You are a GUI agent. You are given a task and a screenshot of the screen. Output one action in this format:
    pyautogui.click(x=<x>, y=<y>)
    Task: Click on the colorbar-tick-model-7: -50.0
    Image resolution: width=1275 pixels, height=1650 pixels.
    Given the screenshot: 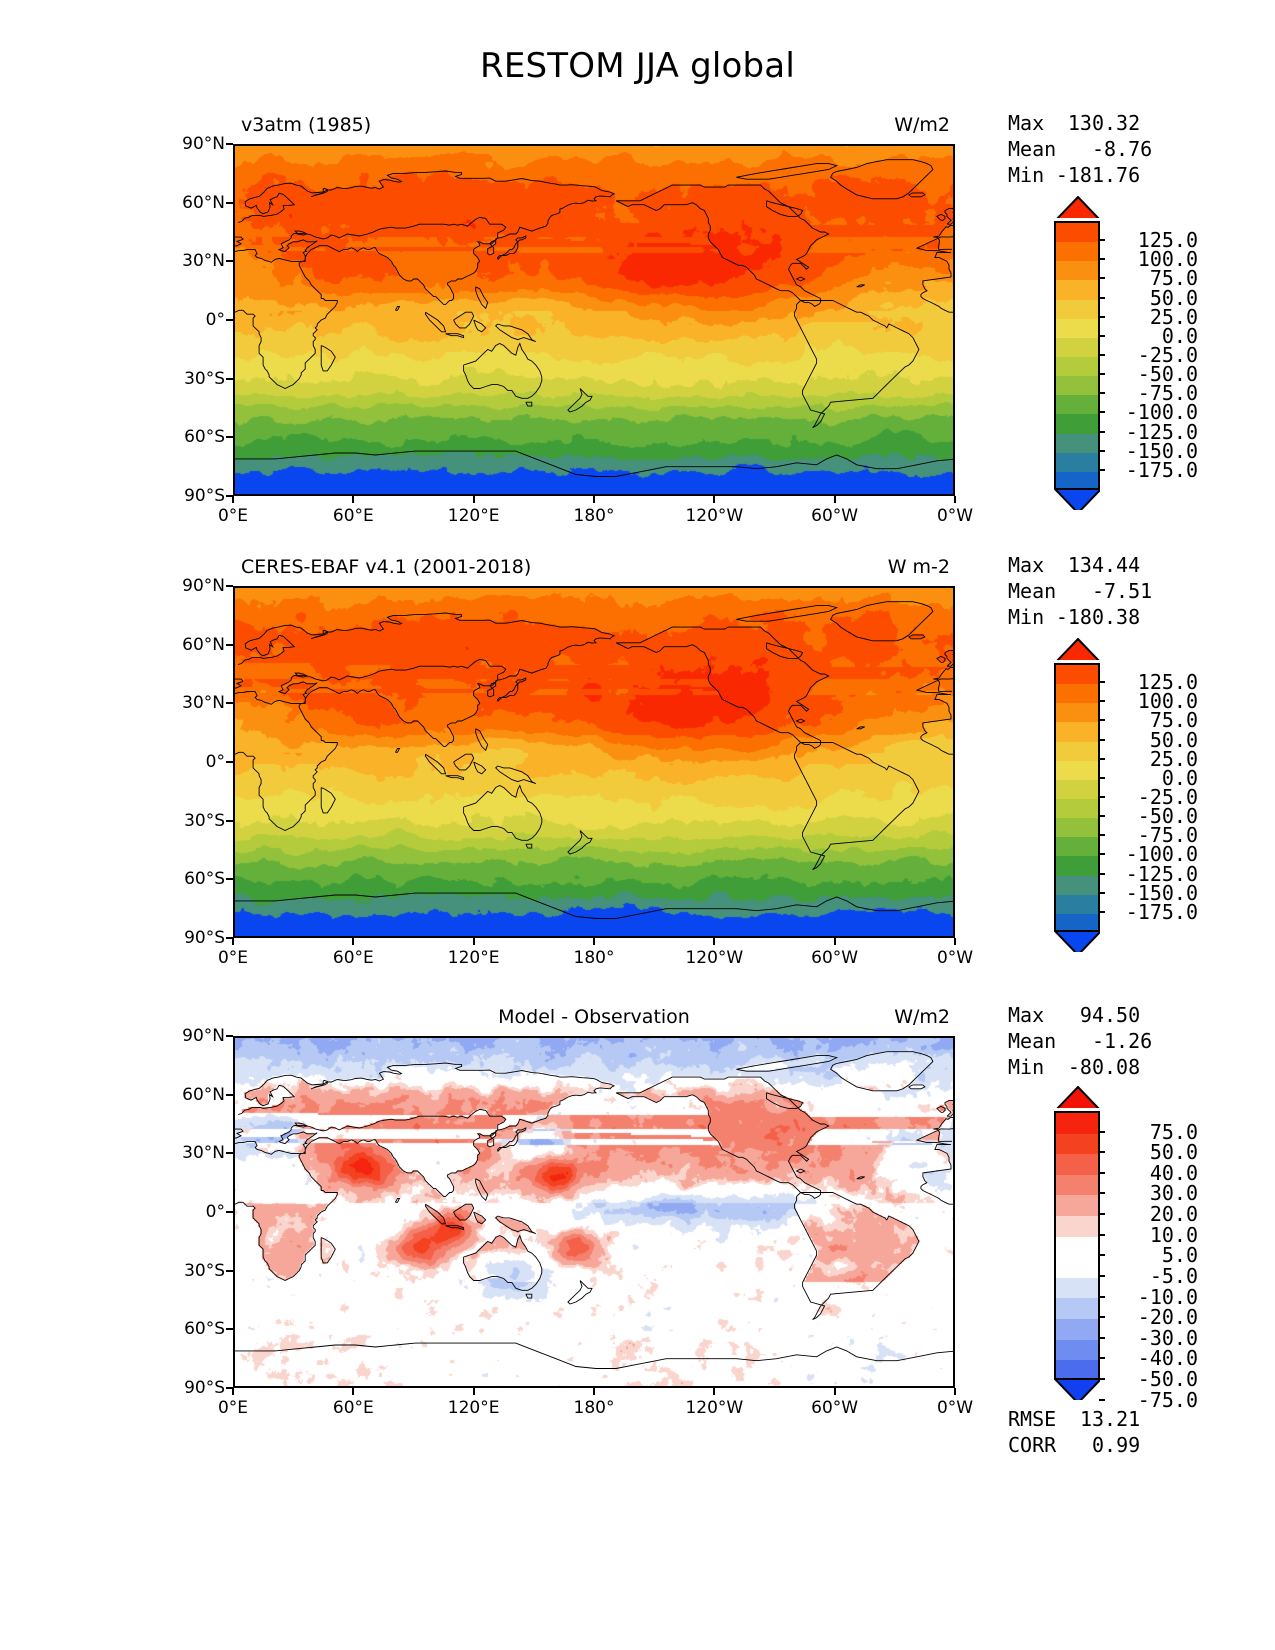 What is the action you would take?
    pyautogui.click(x=1167, y=374)
    